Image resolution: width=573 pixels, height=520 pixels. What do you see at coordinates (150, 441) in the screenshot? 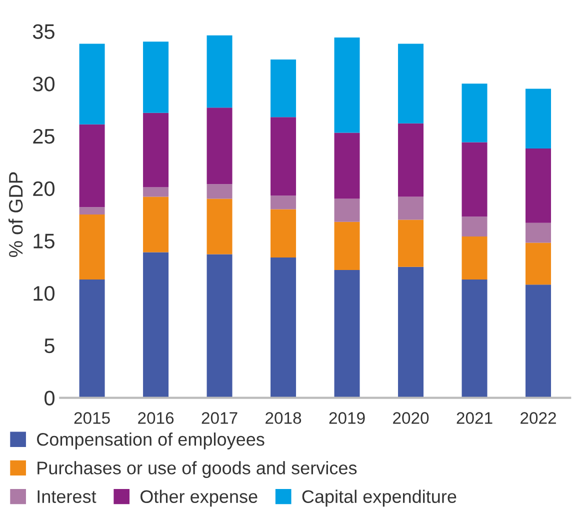
I see `legend-label: Compensation of employees` at bounding box center [150, 441].